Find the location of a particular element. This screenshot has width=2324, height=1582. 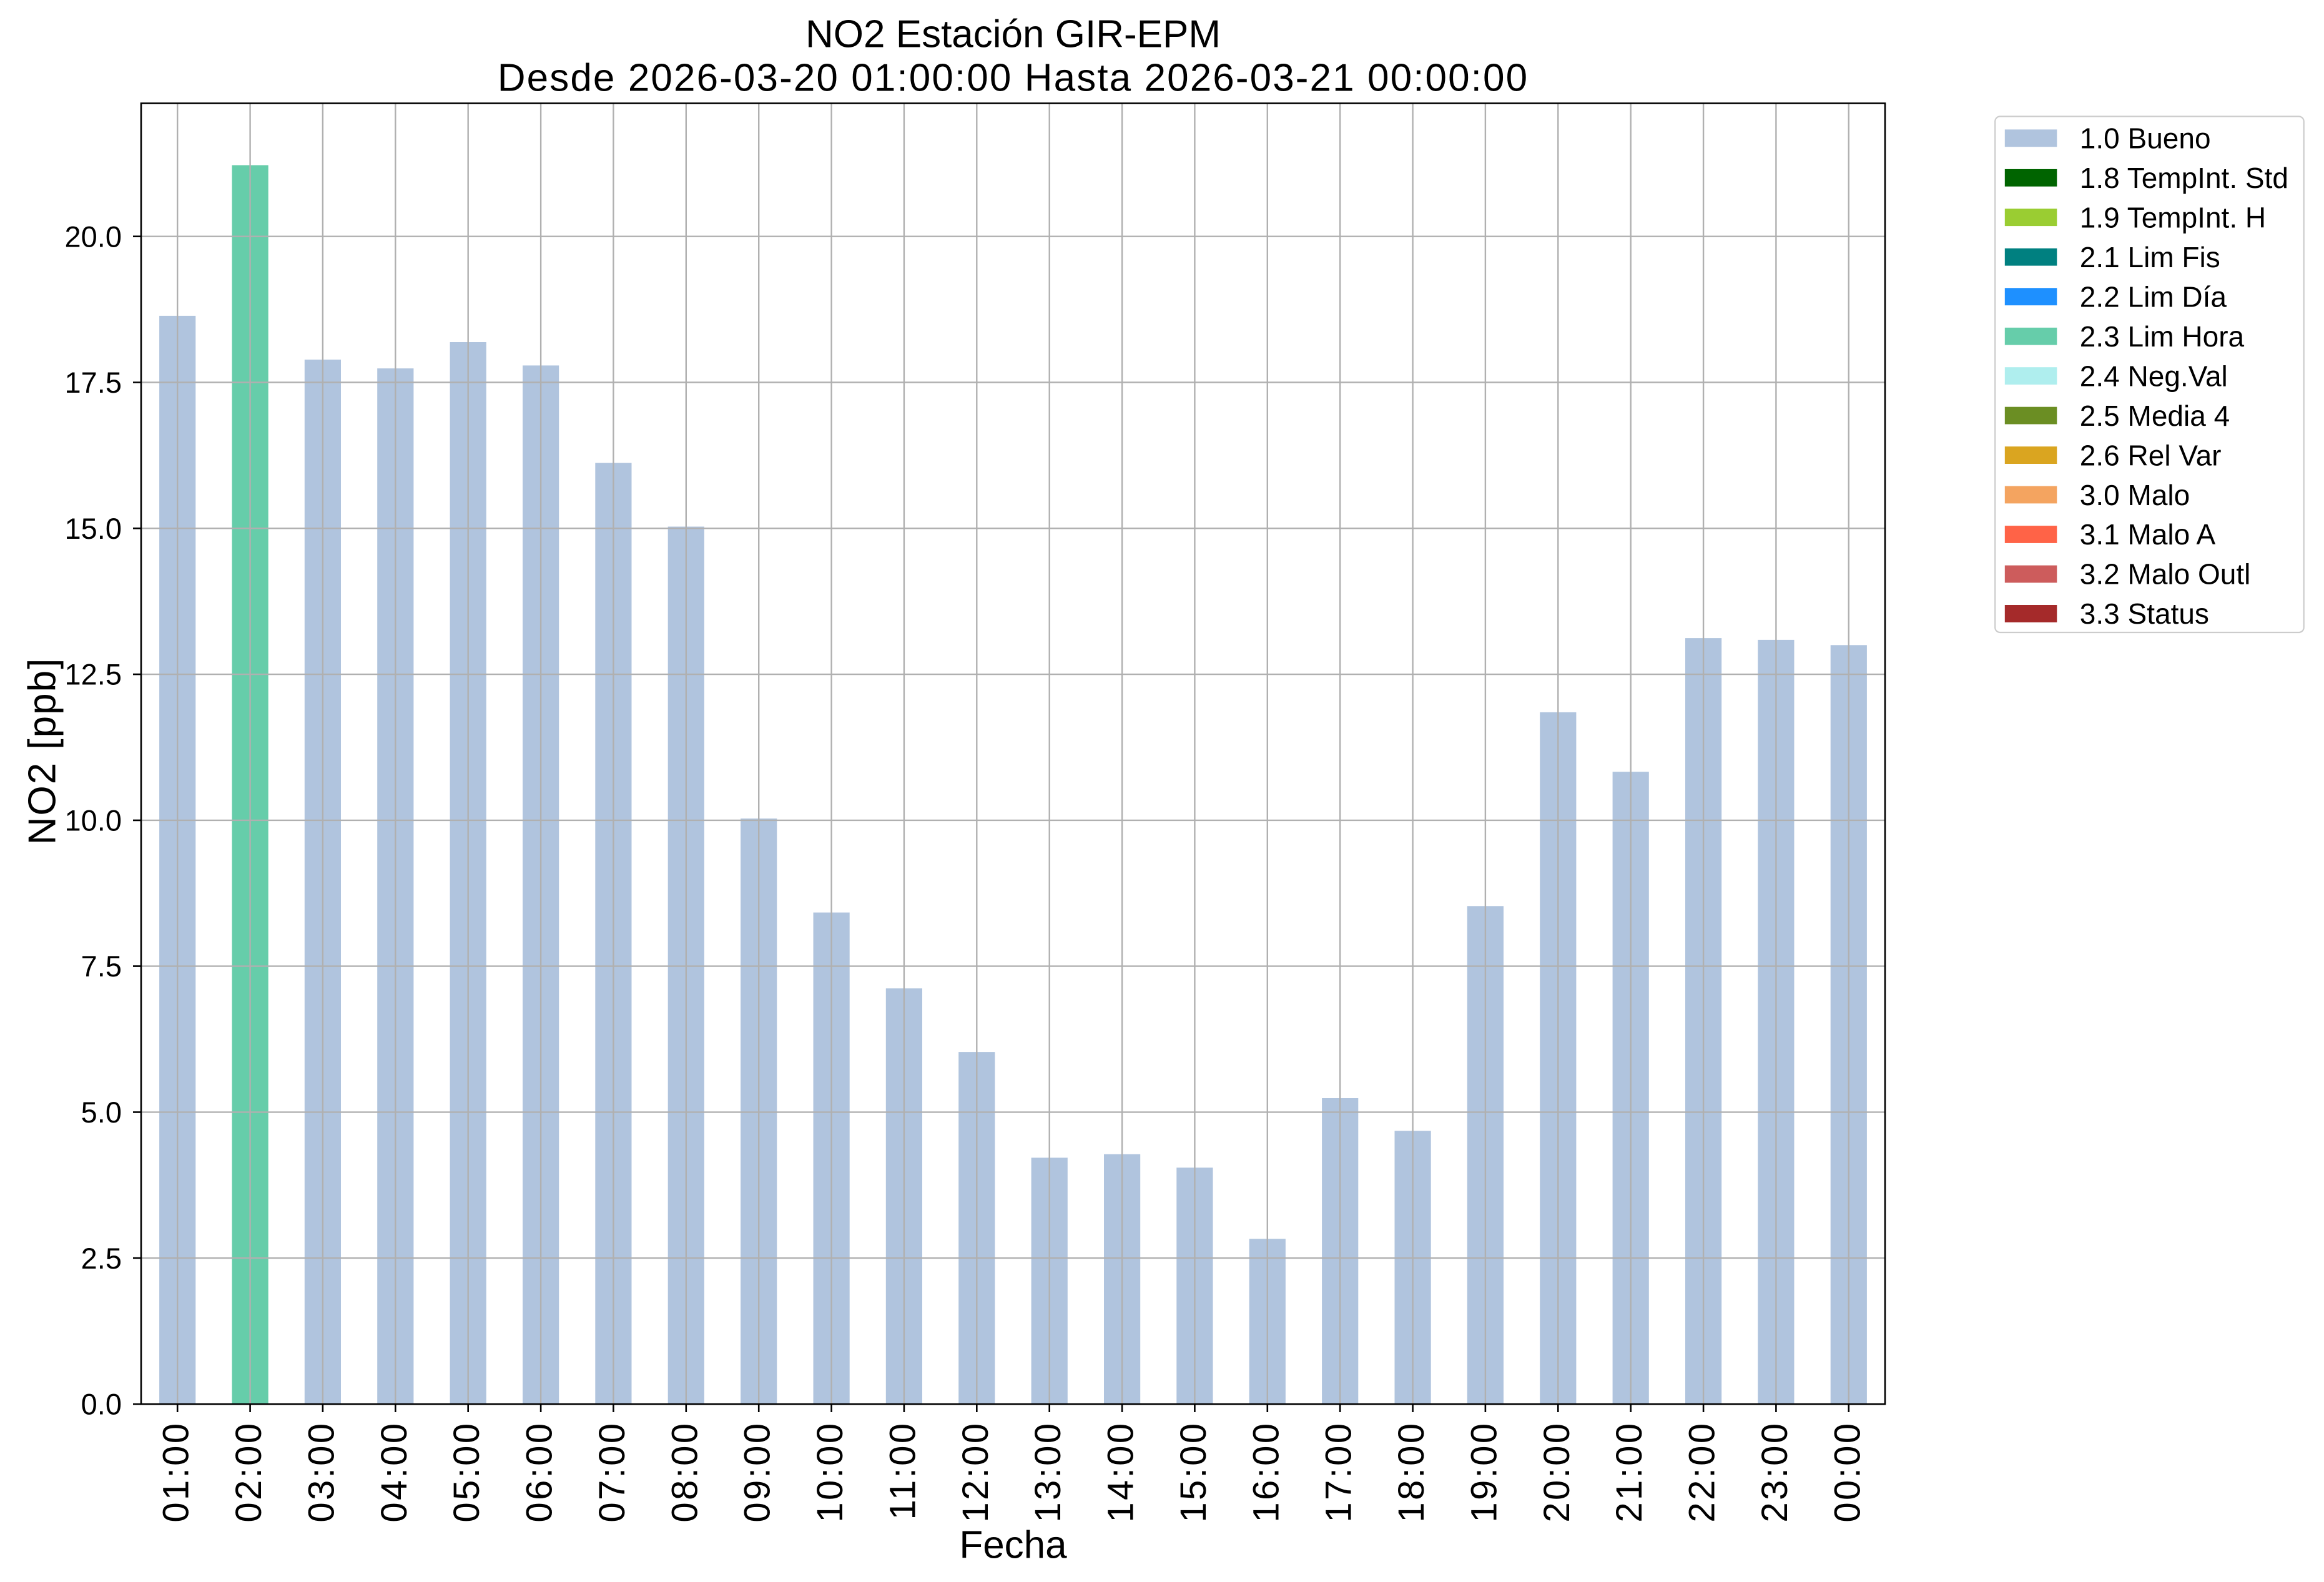

svg-text: 11:00 is located at coordinates (902, 1471).